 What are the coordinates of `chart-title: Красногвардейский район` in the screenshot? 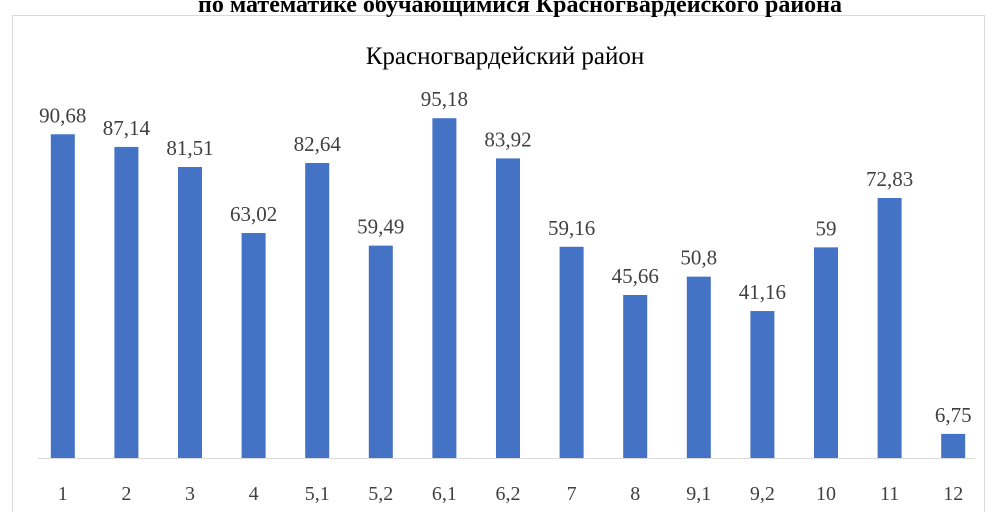 It's located at (505, 56).